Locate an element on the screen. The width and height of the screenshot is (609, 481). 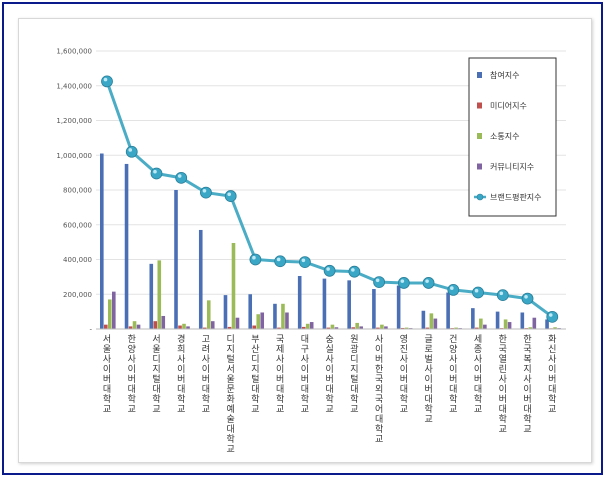
y-tick-label: 1,200,000 is located at coordinates (74, 121).